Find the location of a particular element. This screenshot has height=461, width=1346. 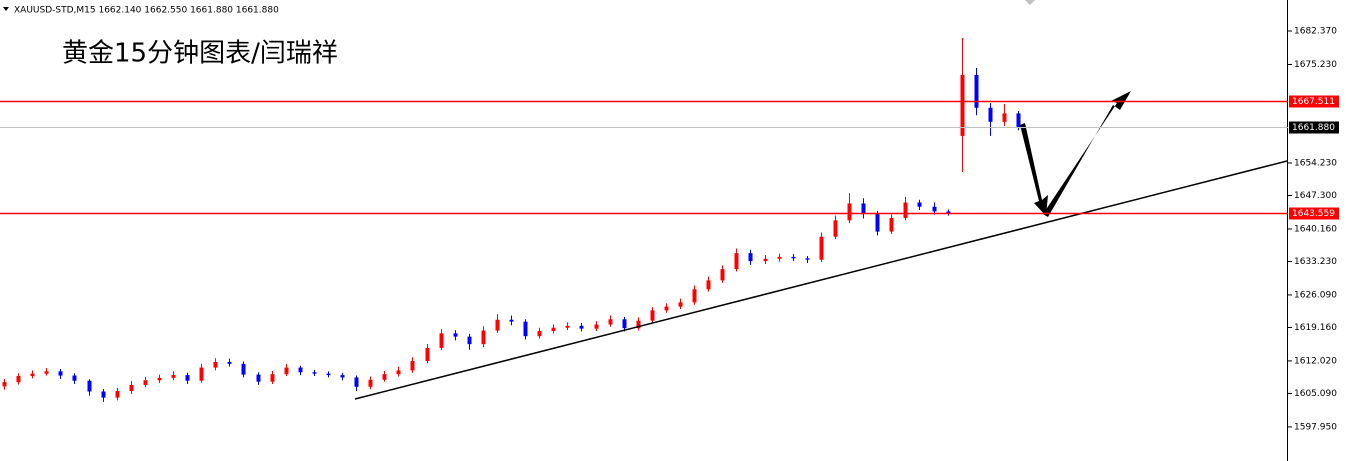

y-tick-label: 1647.300 is located at coordinates (1315, 196).